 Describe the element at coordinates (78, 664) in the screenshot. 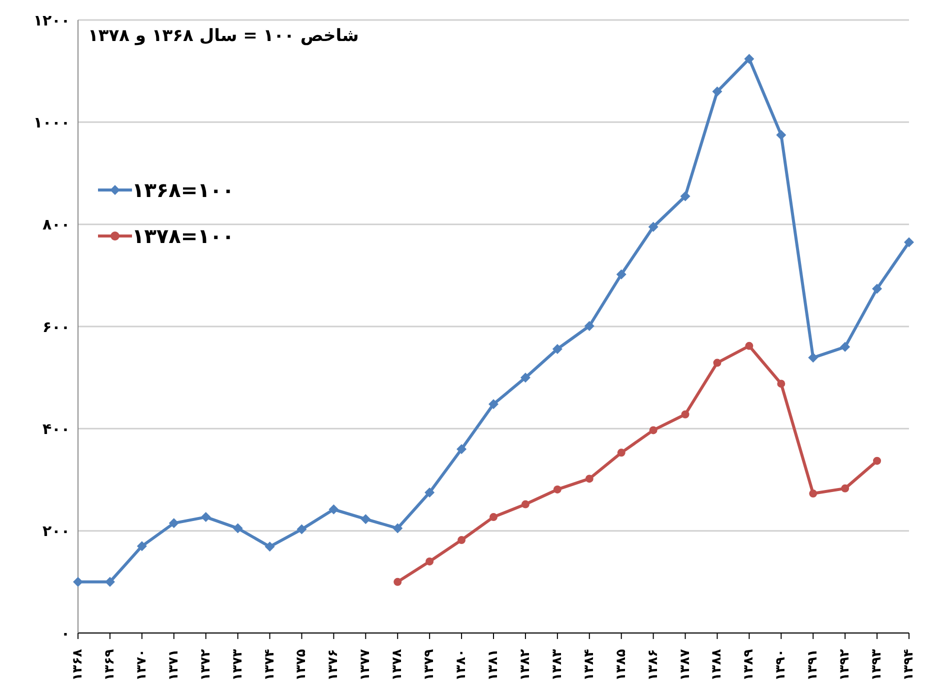

I see `x-tick-label: ۱۳۶۸` at that location.